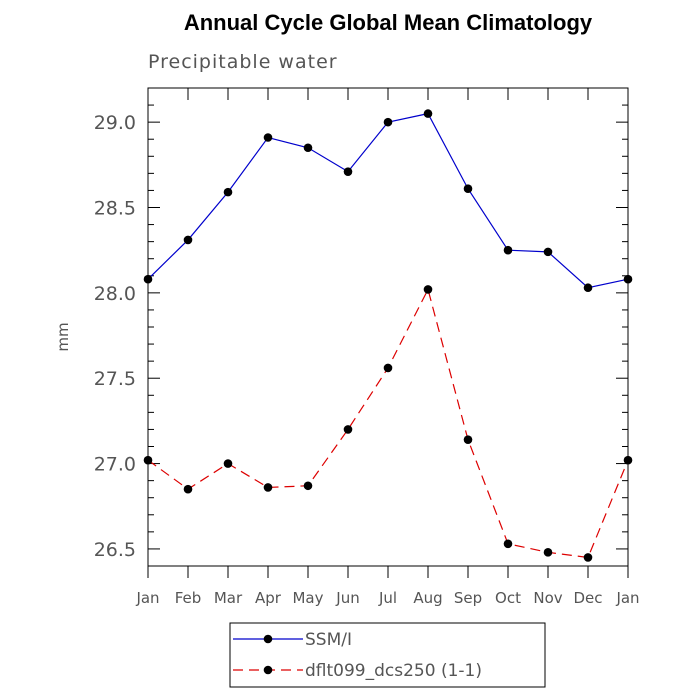  Describe the element at coordinates (115, 550) in the screenshot. I see `y-tick-label: 26.5` at that location.